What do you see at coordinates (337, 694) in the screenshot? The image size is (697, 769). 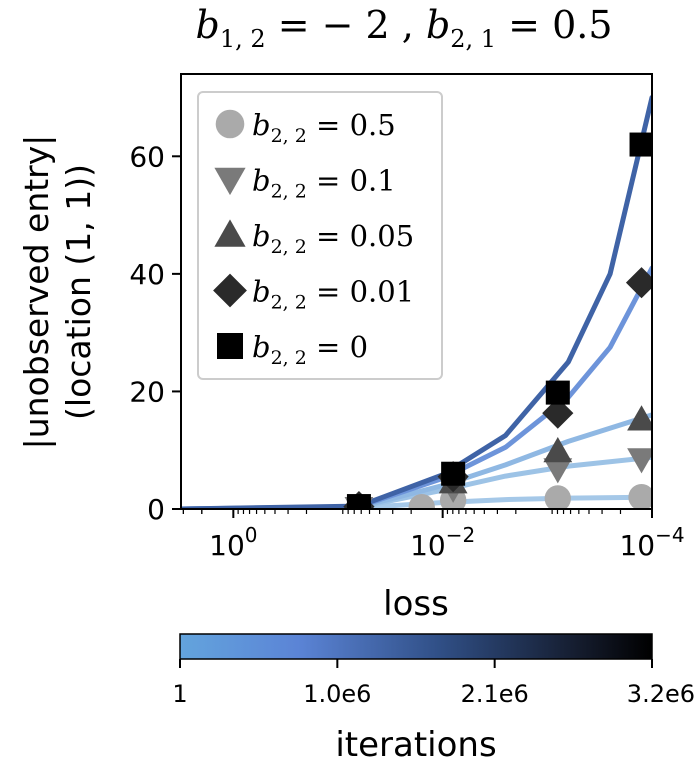 I see `colorbar-tick-label: 1.0e6` at bounding box center [337, 694].